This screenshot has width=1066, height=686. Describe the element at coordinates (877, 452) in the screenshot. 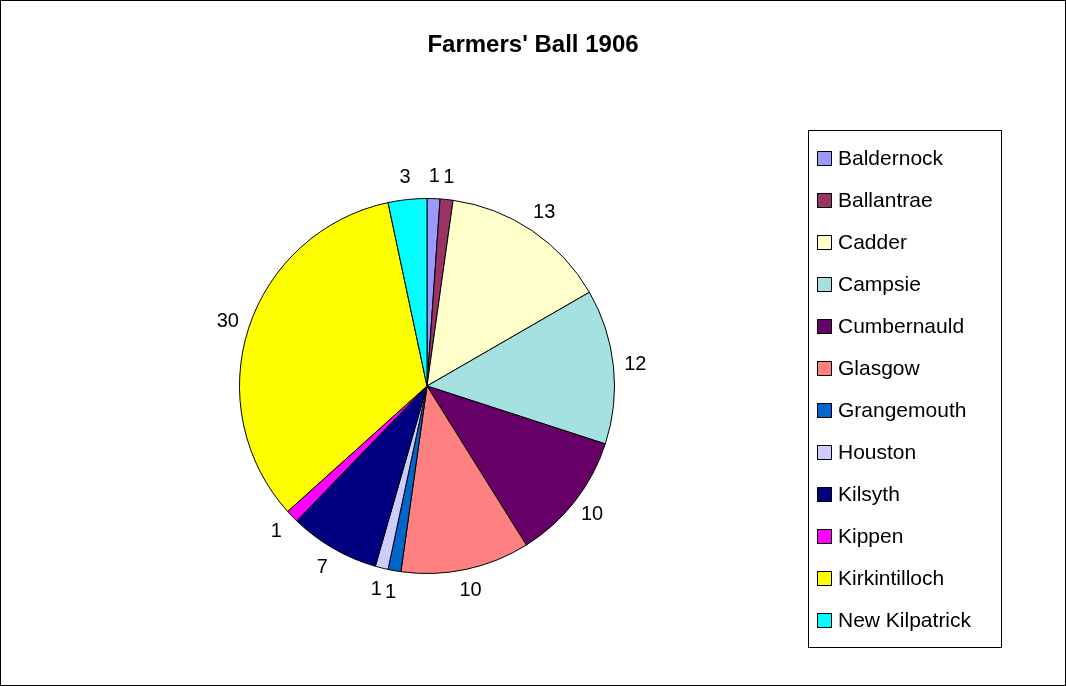

I see `legend-label: Houston` at that location.